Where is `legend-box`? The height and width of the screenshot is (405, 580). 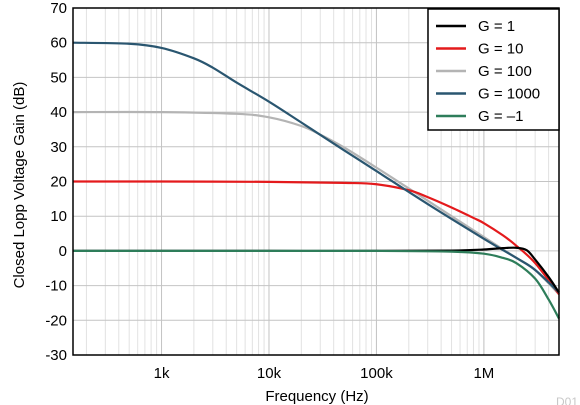 legend-box is located at coordinates (493, 69).